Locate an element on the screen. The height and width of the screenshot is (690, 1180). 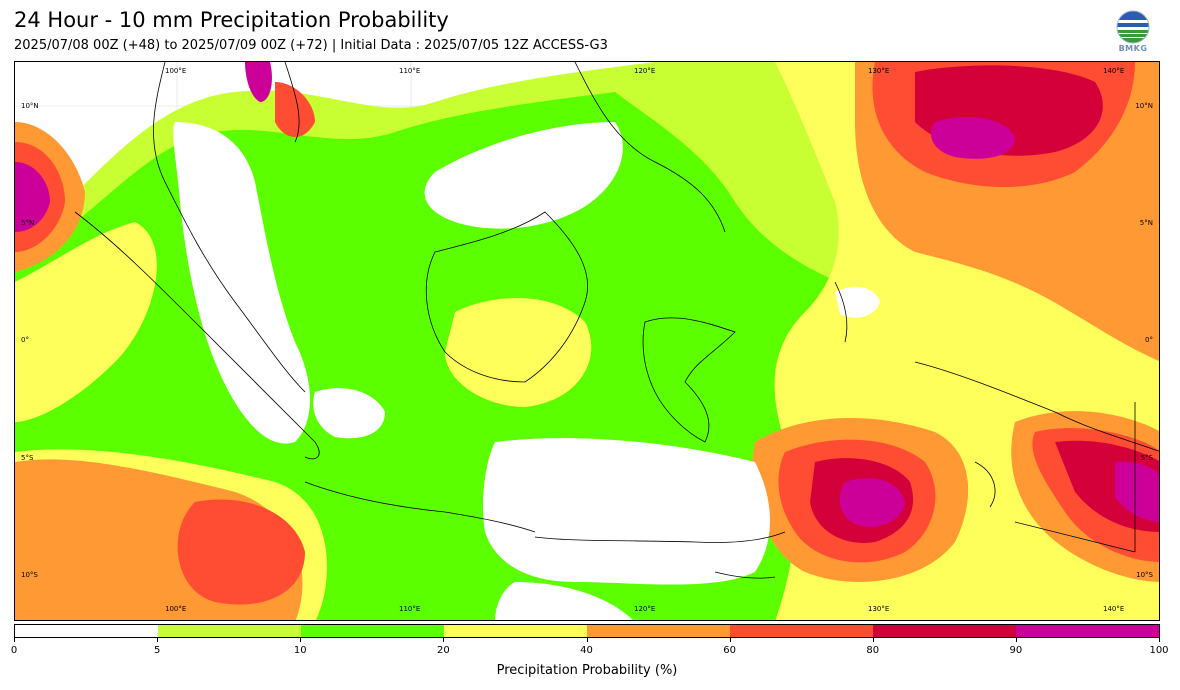
lon-label-top: 140°E is located at coordinates (1114, 71).